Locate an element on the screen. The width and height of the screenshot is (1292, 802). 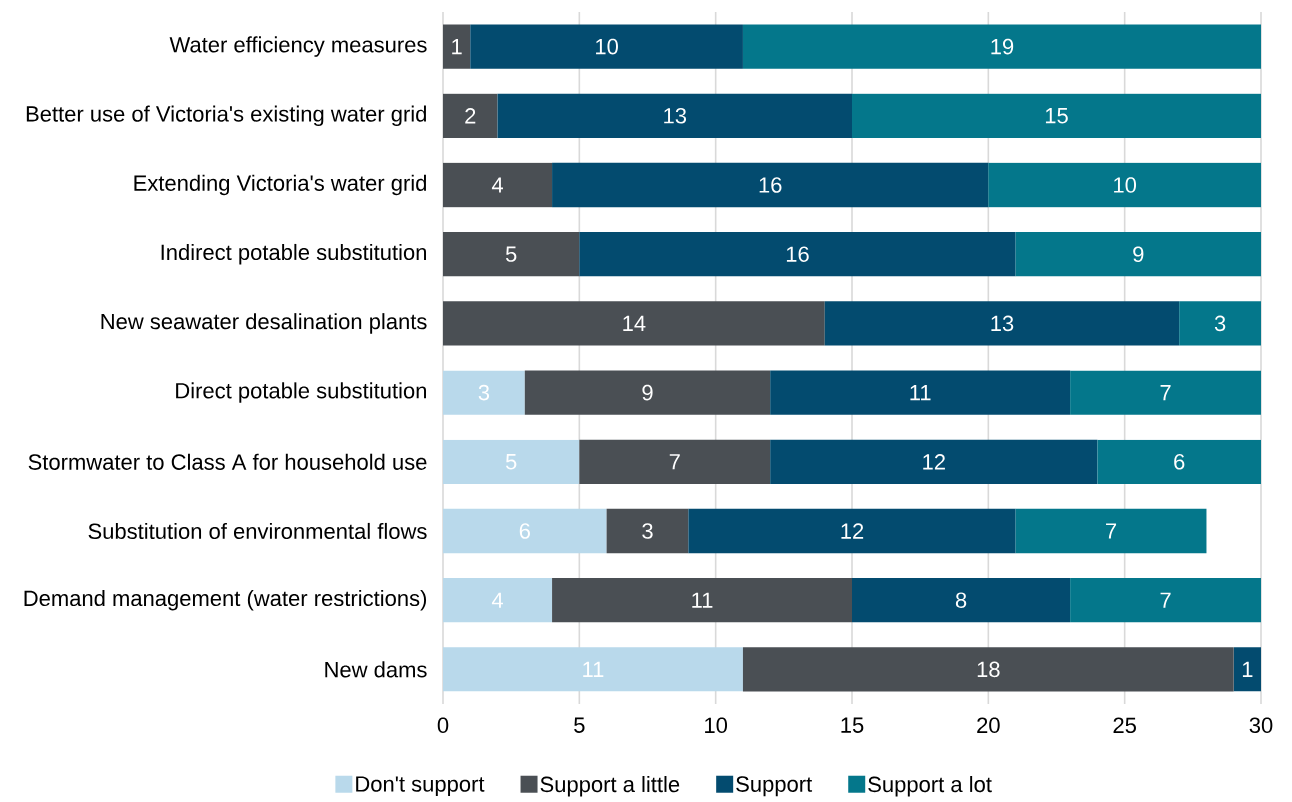
legend-label: Support a little is located at coordinates (610, 786).